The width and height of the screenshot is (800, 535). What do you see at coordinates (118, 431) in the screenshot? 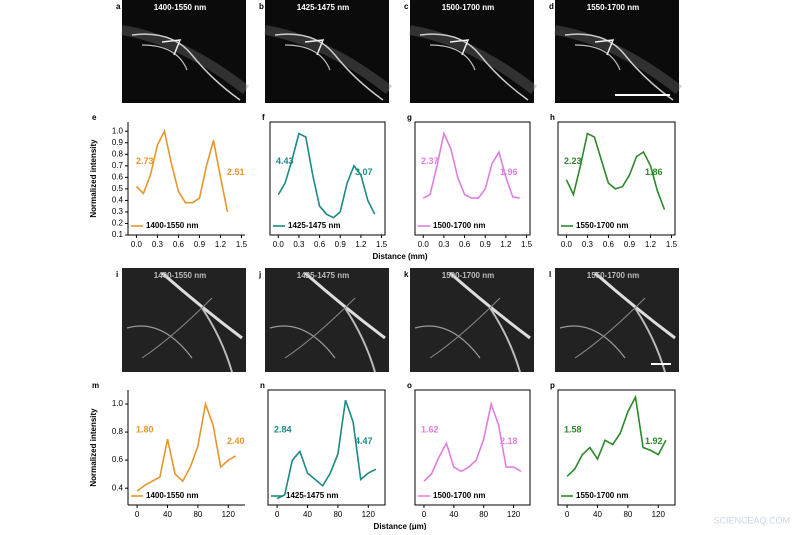
I see `y-tick-label: 0.8` at bounding box center [118, 431].